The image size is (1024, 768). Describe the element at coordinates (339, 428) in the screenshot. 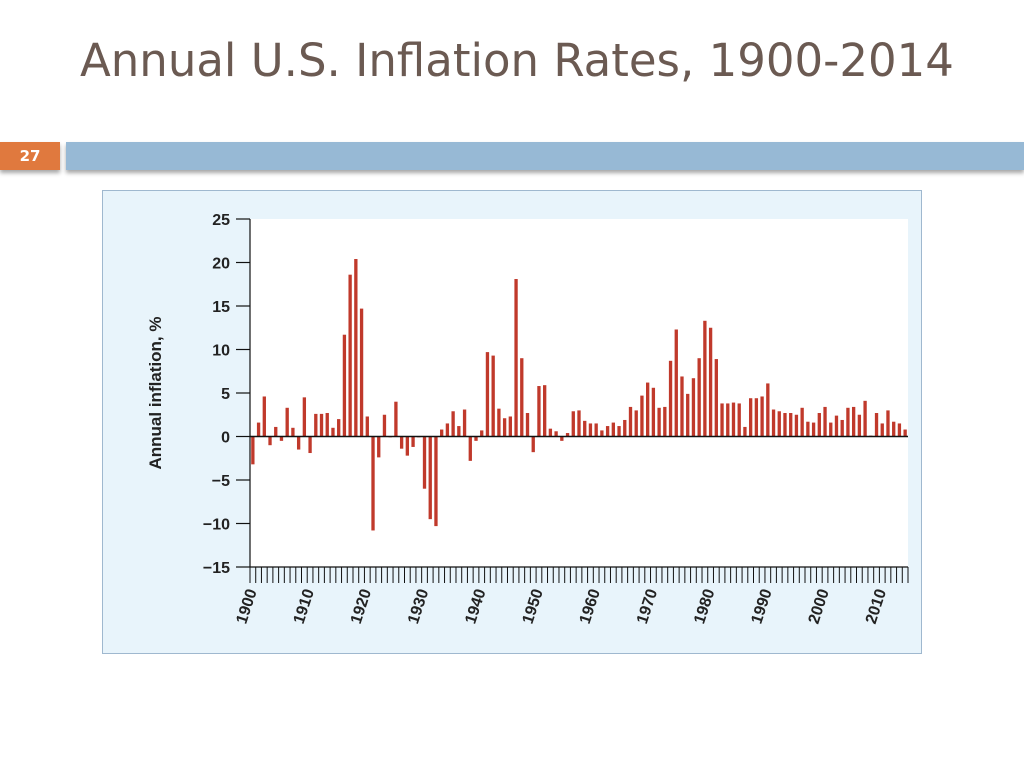

I see `bar-1915` at that location.